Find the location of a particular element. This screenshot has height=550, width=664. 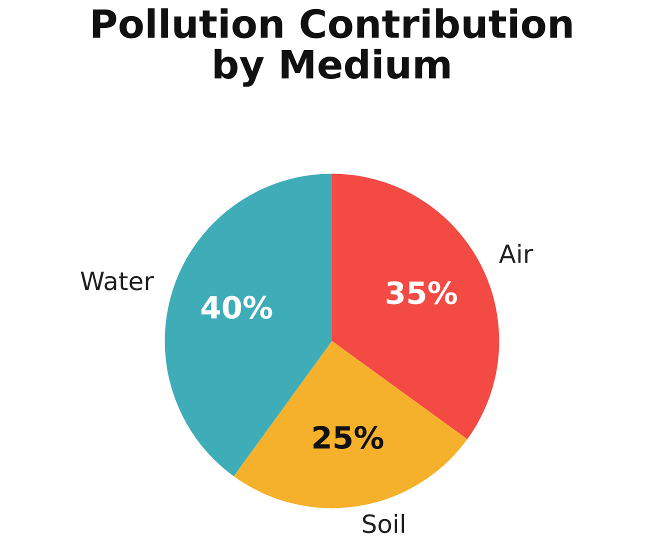

slice-label: Water is located at coordinates (117, 281).